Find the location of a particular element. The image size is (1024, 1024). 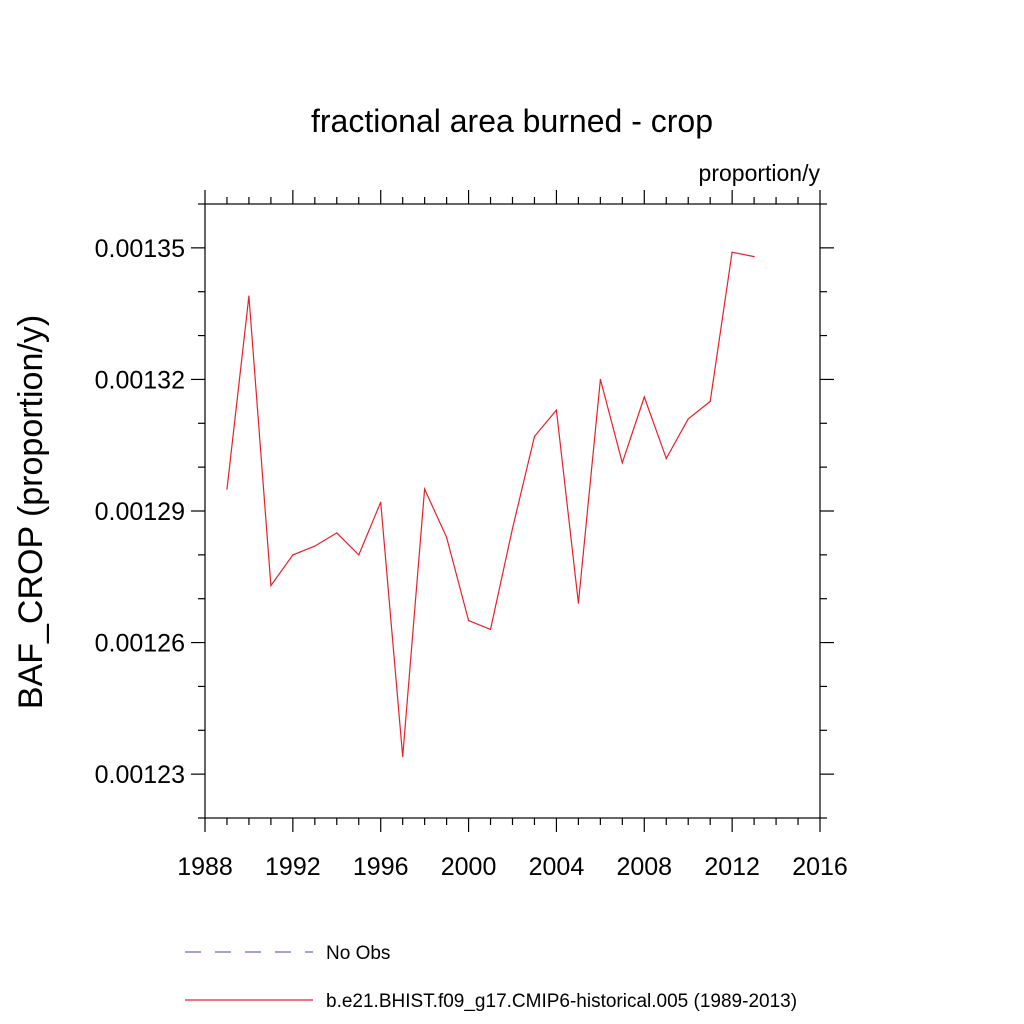

x-tick-label: 1996 is located at coordinates (381, 867).